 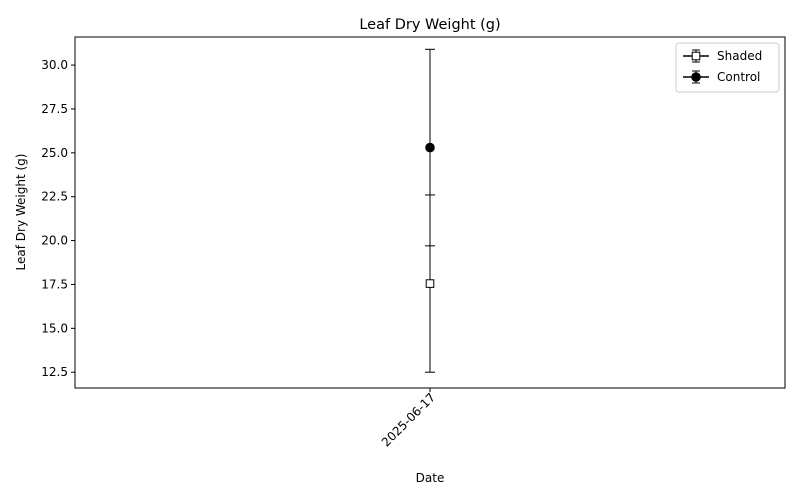 I want to click on legend-label: Shaded, so click(x=739, y=56).